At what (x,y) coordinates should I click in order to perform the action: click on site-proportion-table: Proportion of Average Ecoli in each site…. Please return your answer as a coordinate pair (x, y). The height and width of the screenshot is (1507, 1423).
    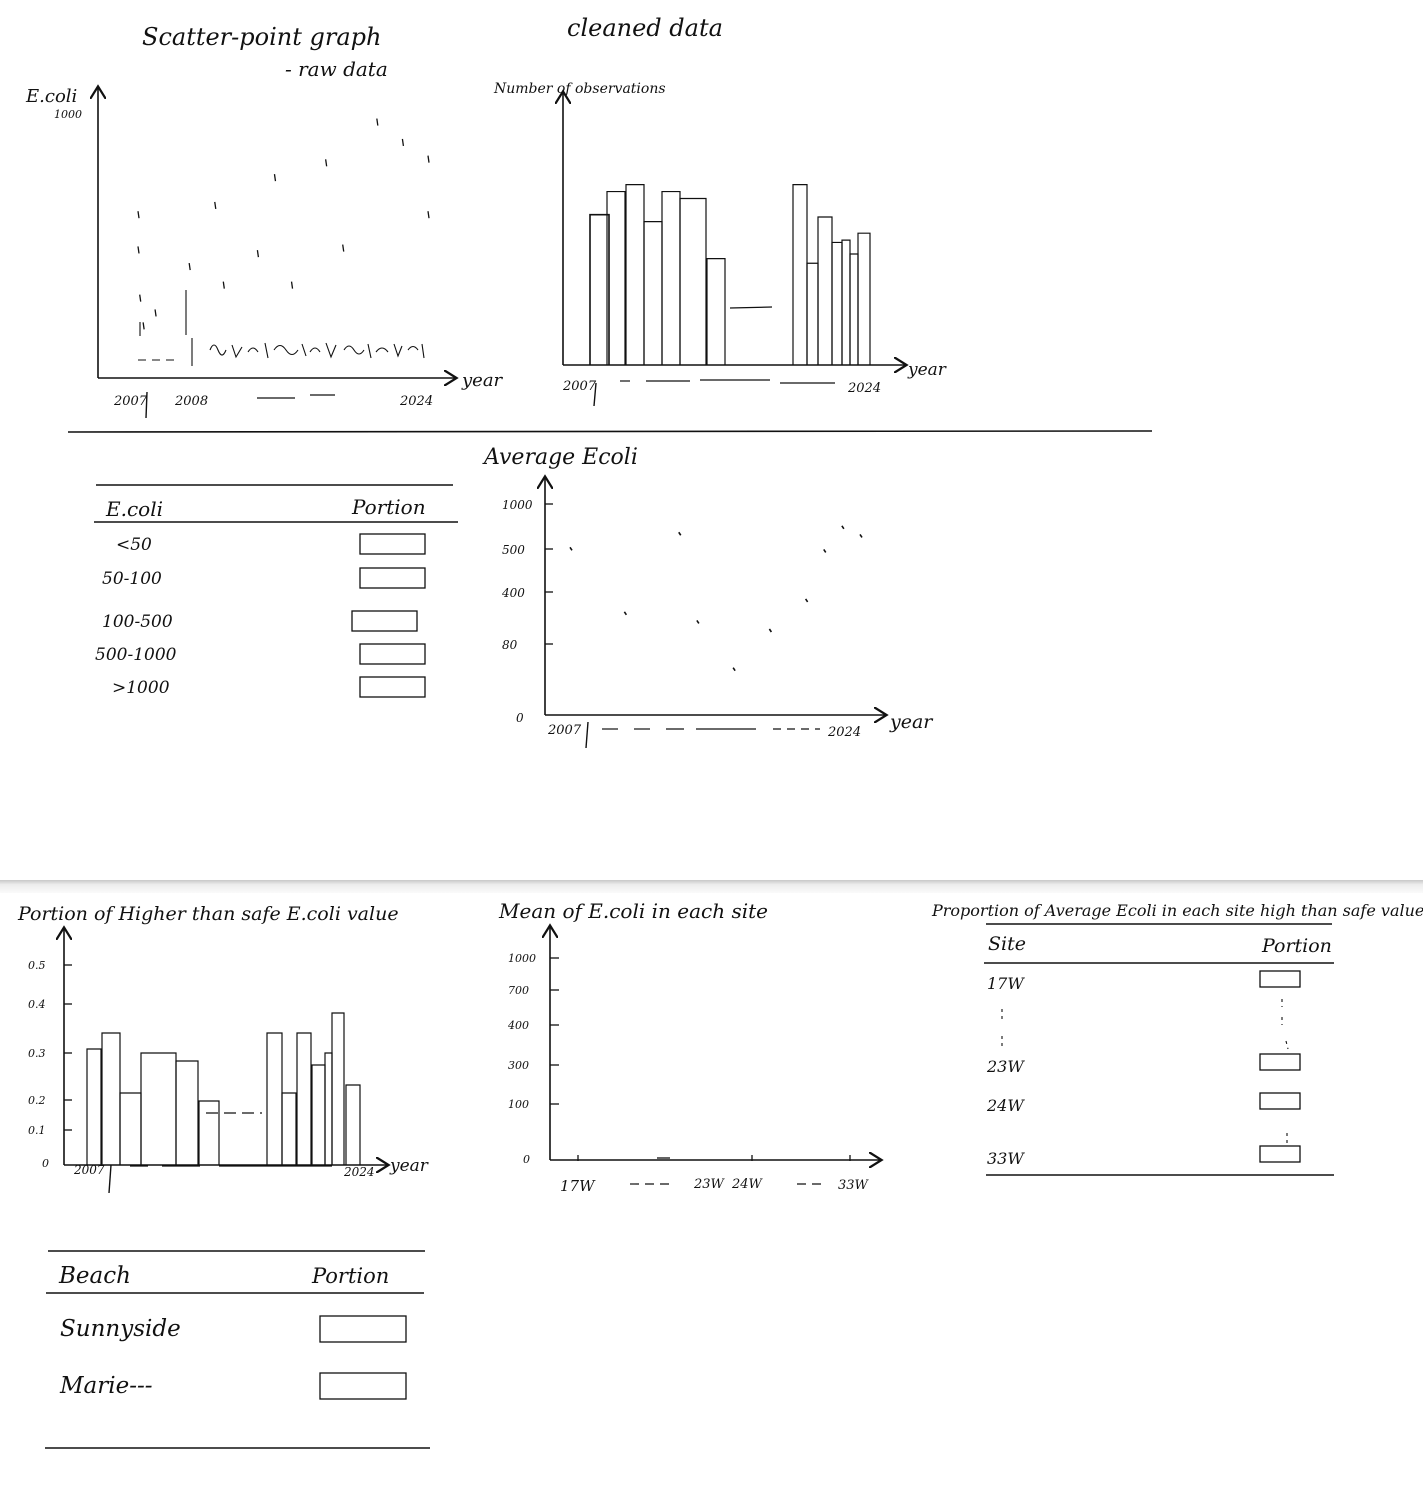
    Looking at the image, I should click on (1177, 1038).